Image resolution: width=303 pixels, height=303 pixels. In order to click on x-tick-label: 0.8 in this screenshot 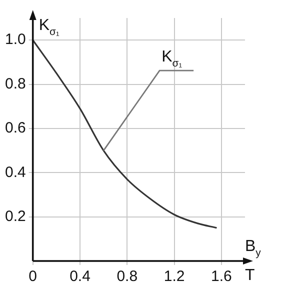, I will do `click(127, 277)`.